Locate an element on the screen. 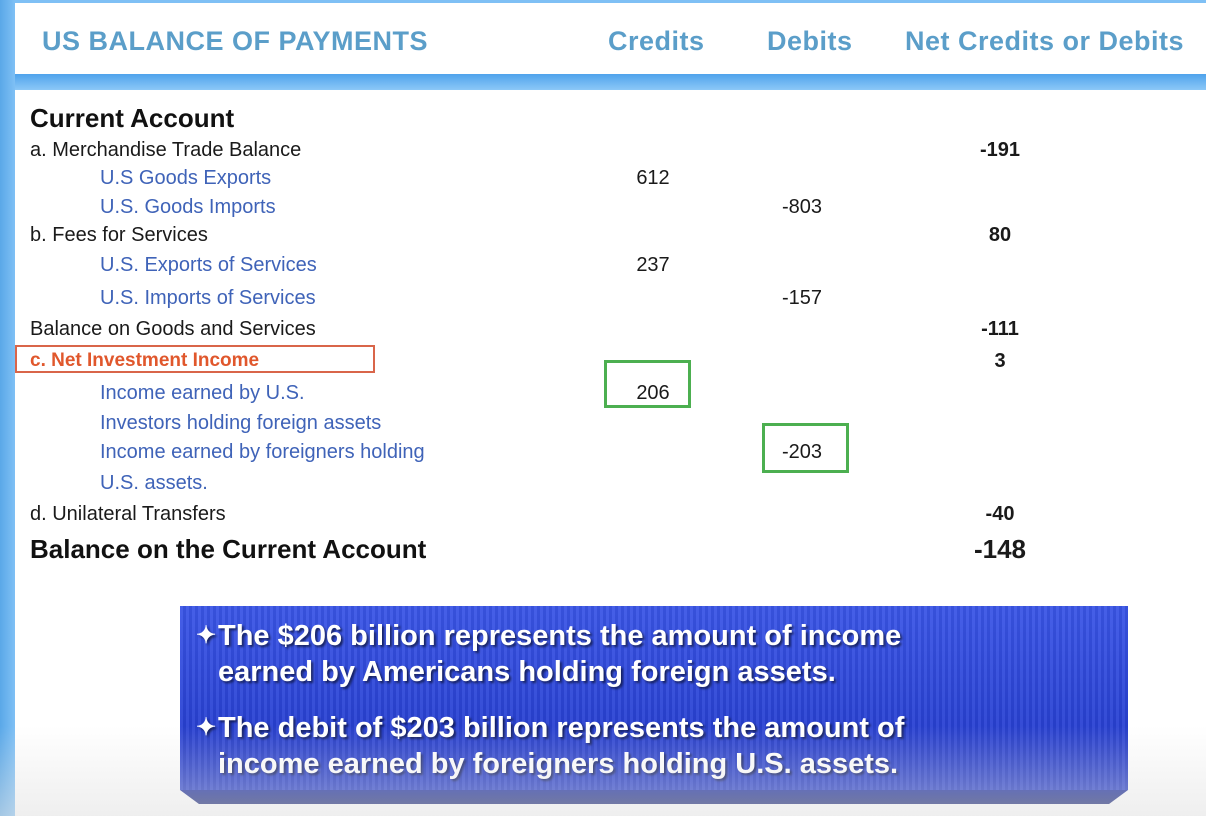  row-credit: 612 is located at coordinates (653, 178).